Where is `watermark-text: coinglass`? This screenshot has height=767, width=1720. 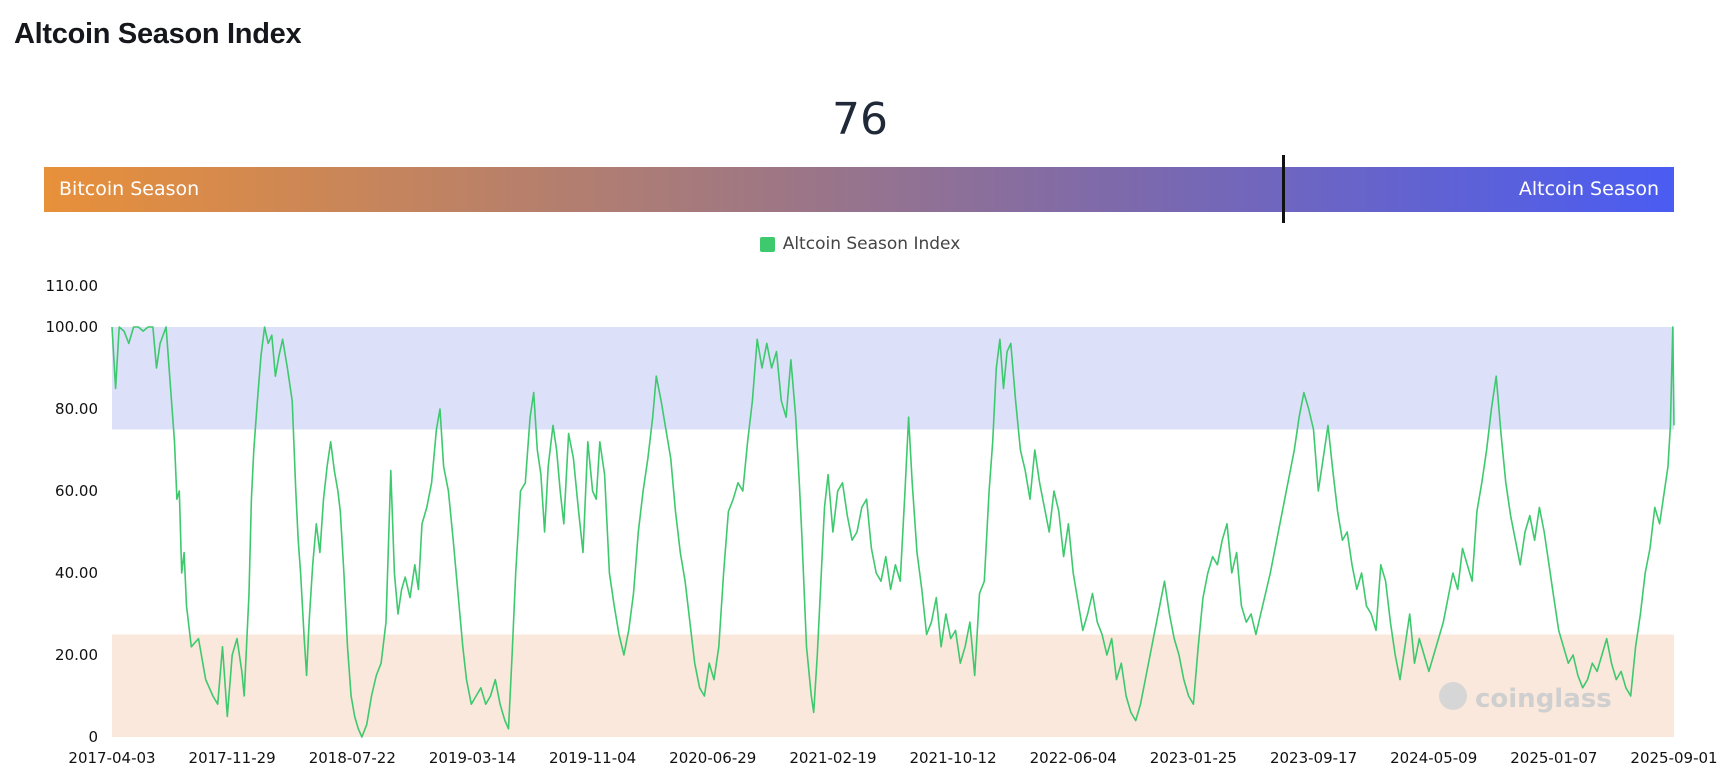 watermark-text: coinglass is located at coordinates (1543, 699).